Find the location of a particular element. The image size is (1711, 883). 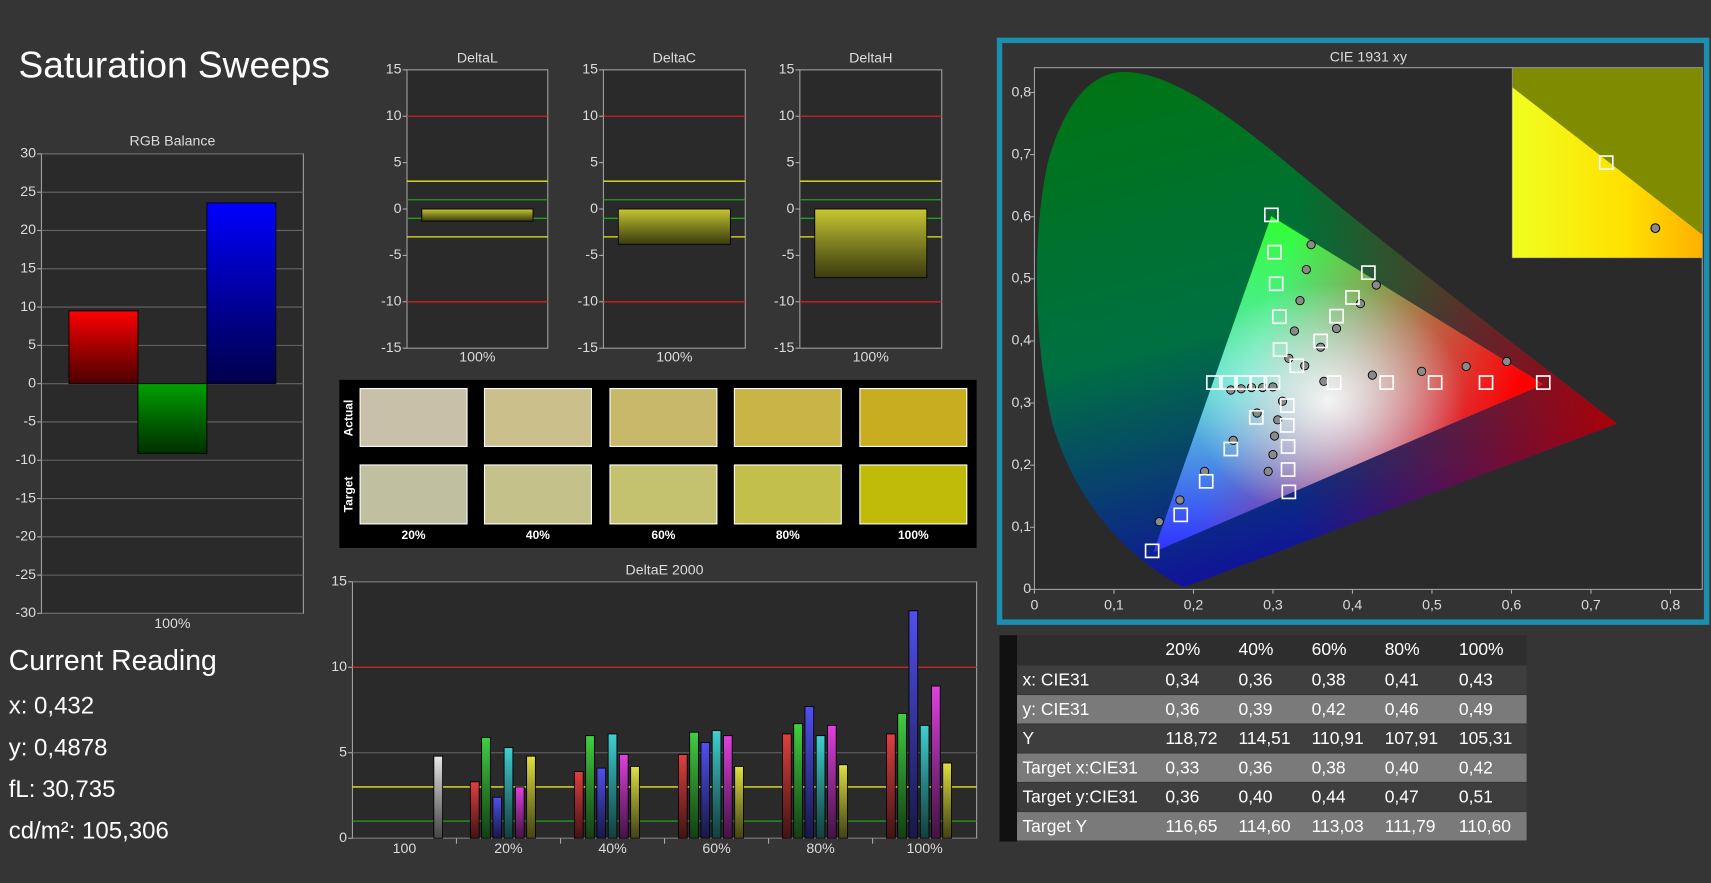

y-tick-label: 0,2 is located at coordinates (1021, 465).